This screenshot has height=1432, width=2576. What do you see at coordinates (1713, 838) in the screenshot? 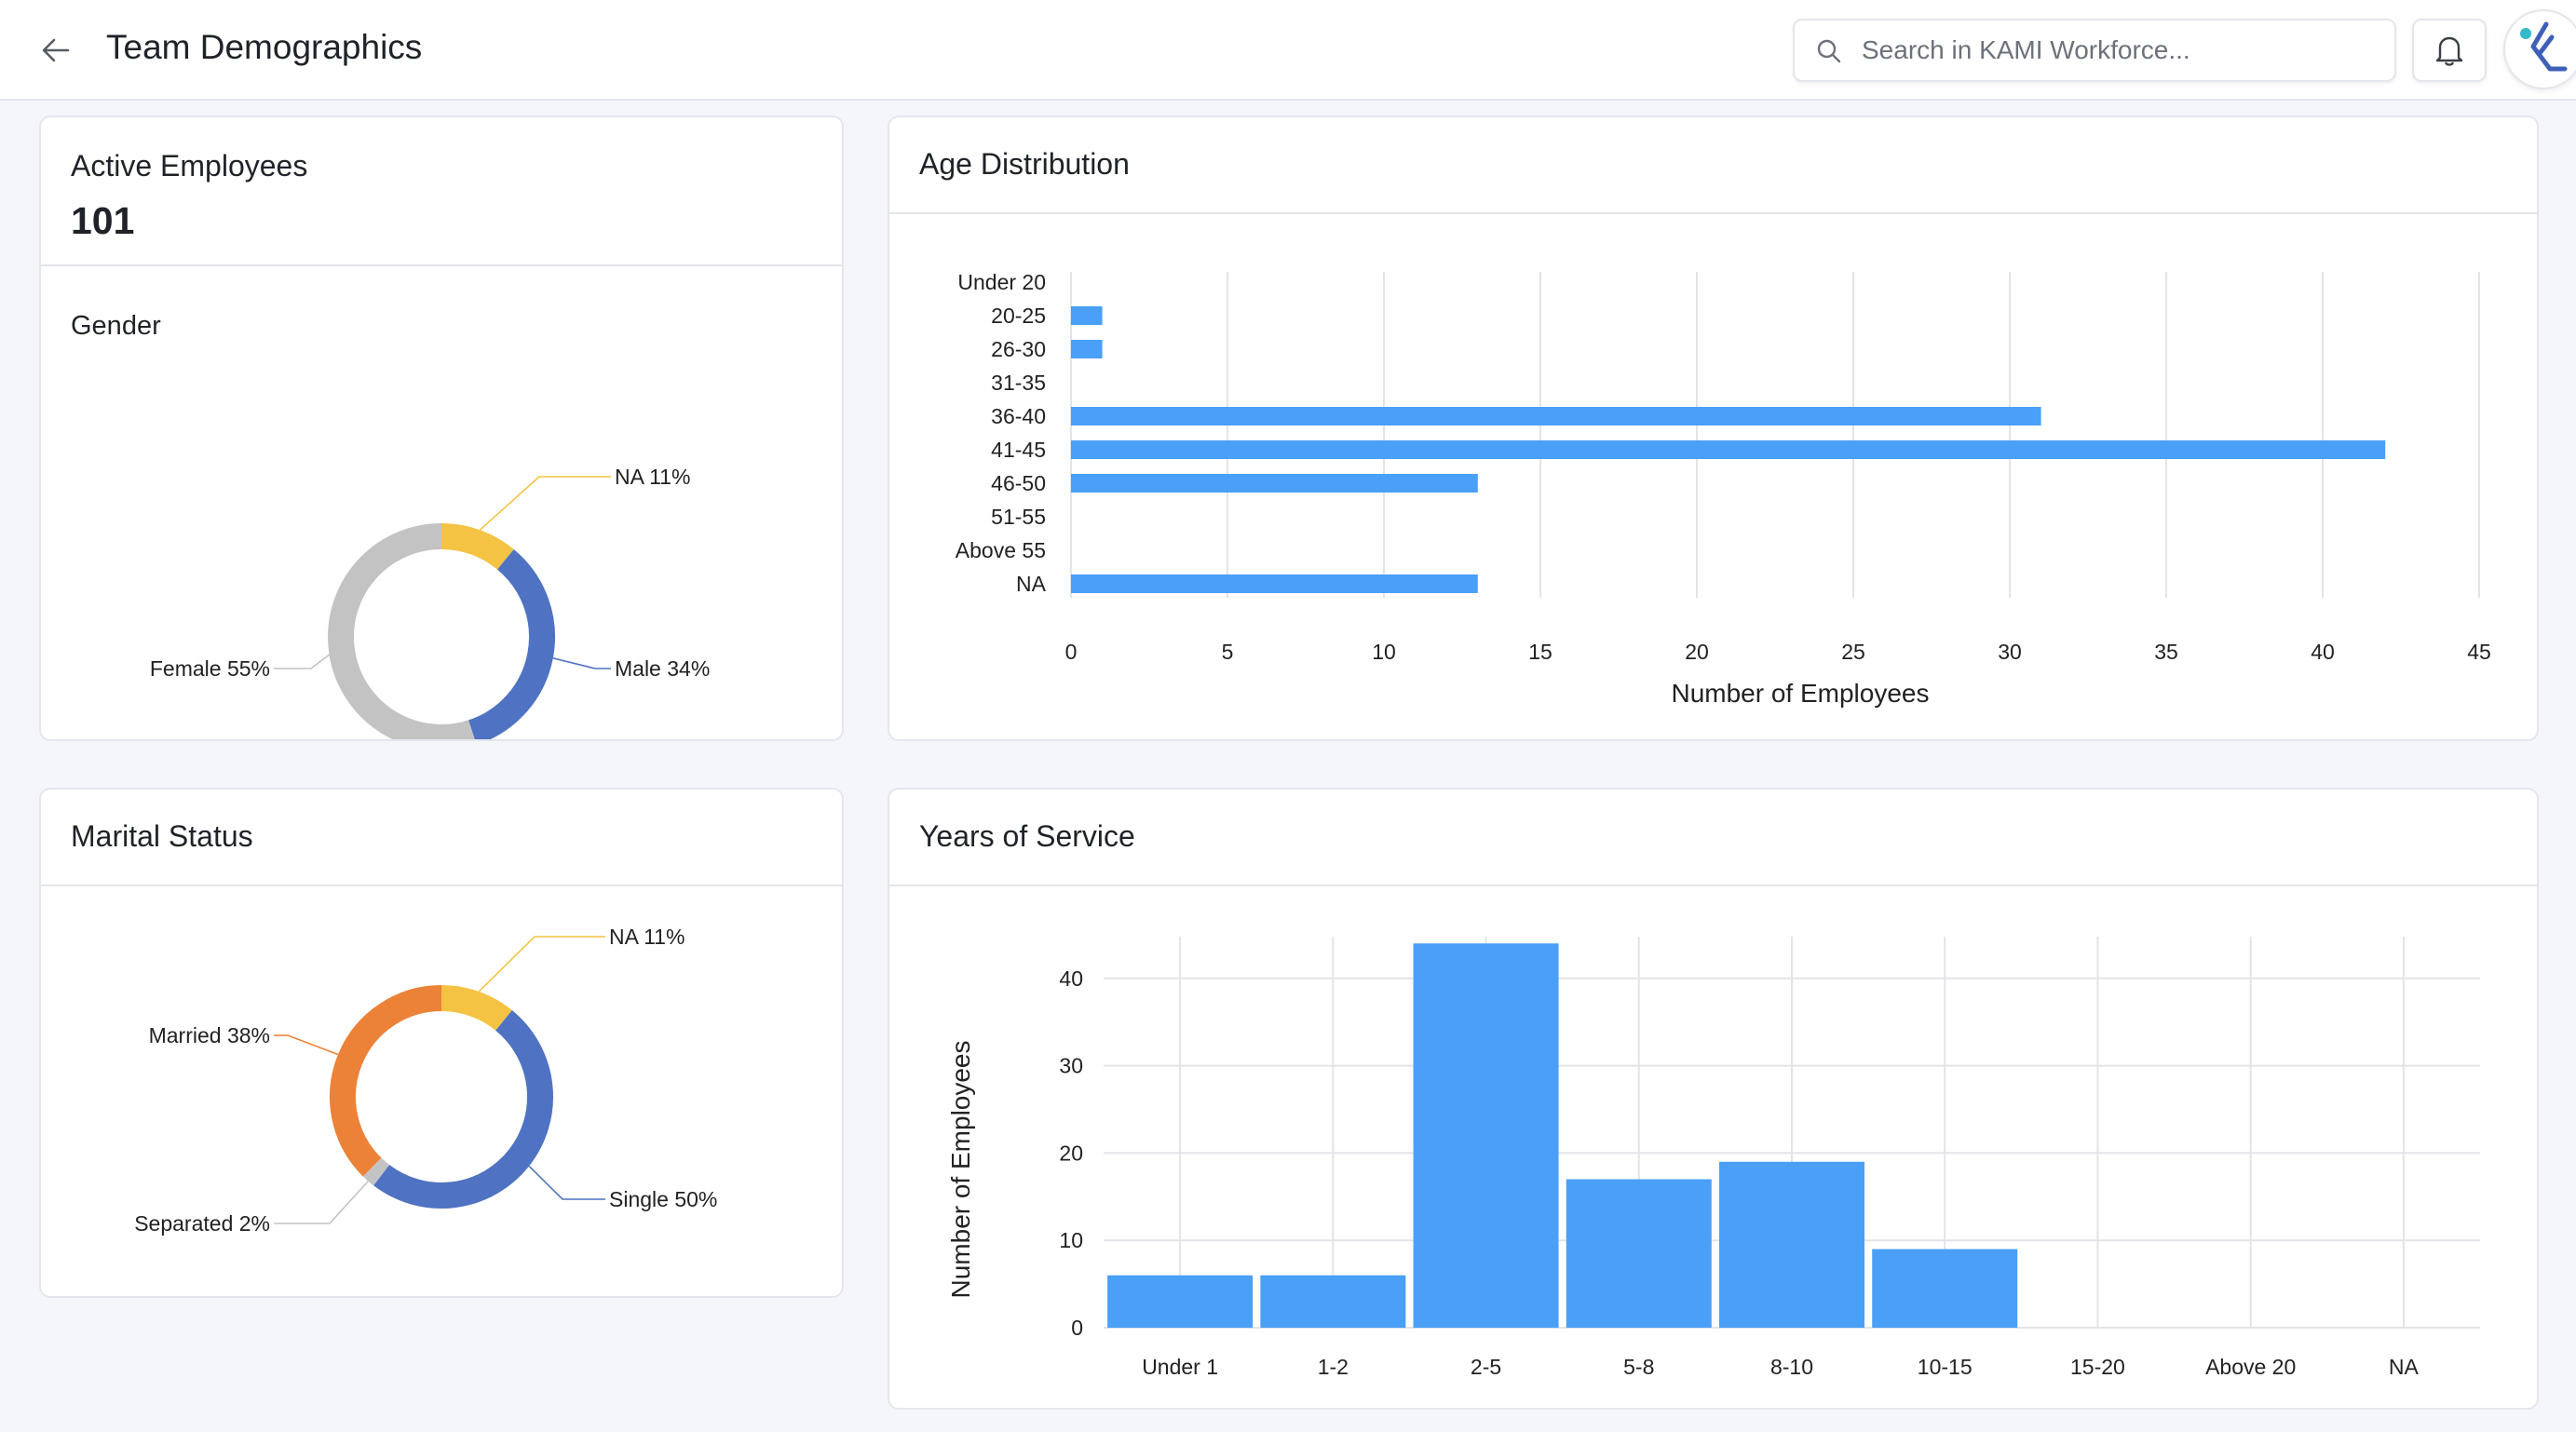
I see `years-of-service-header: Years of Service` at bounding box center [1713, 838].